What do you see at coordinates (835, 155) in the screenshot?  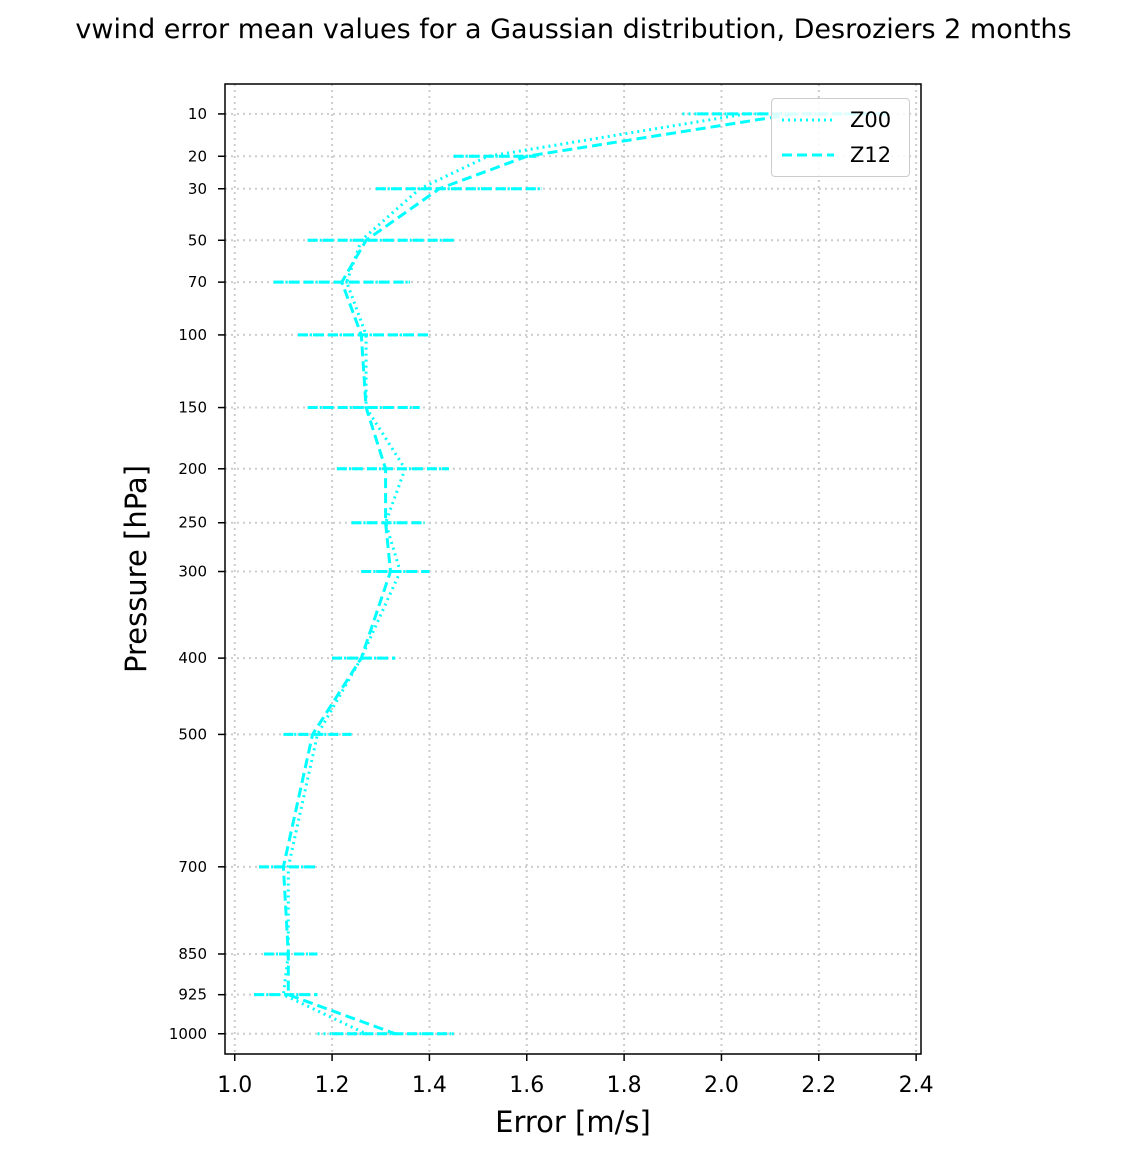 I see `legend-item-z12: Z12` at bounding box center [835, 155].